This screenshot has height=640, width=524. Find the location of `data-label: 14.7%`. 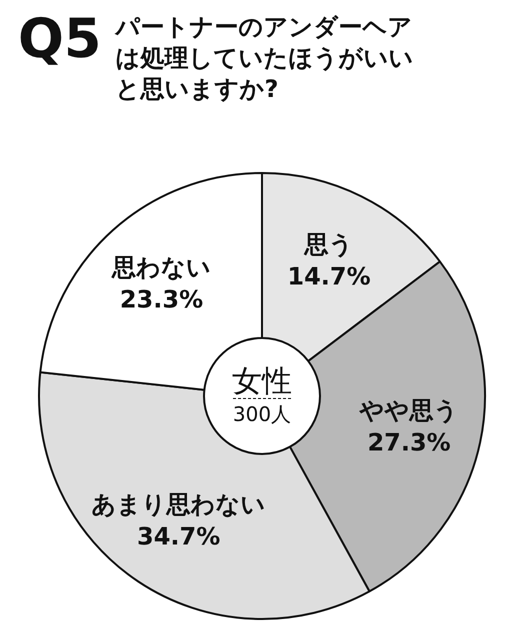

data-label: 14.7% is located at coordinates (329, 276).